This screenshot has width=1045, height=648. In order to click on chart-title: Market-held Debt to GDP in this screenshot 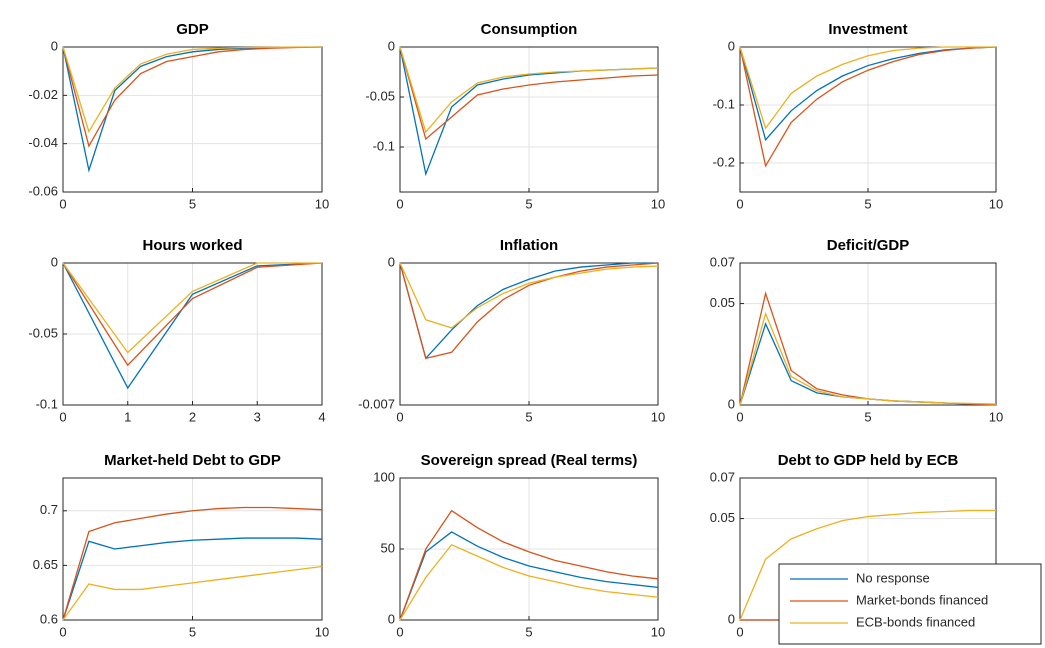, I will do `click(192, 460)`.